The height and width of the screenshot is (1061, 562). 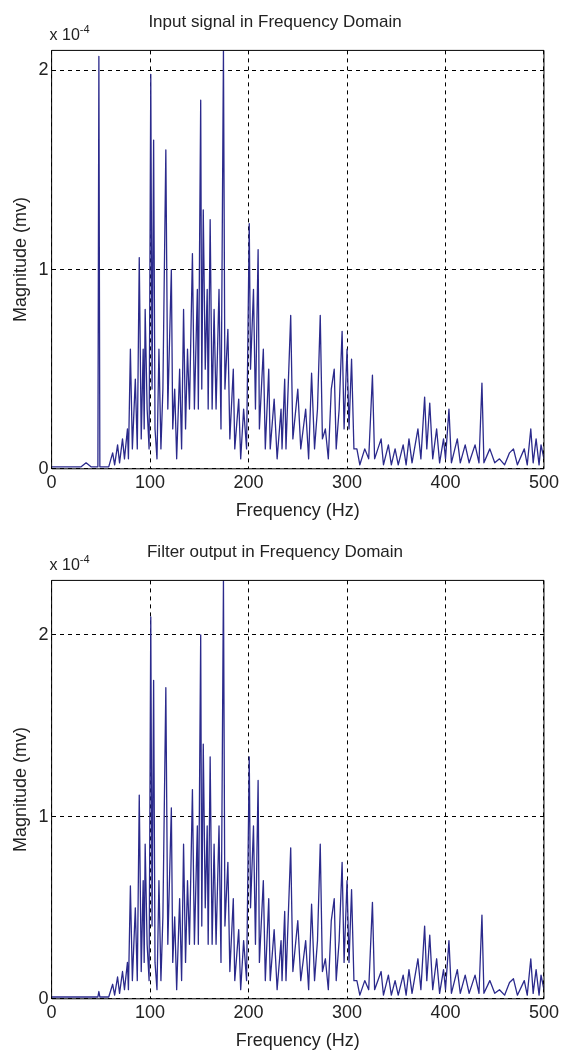 I want to click on chart-title: Filter output in Frequency Domain, so click(x=275, y=551).